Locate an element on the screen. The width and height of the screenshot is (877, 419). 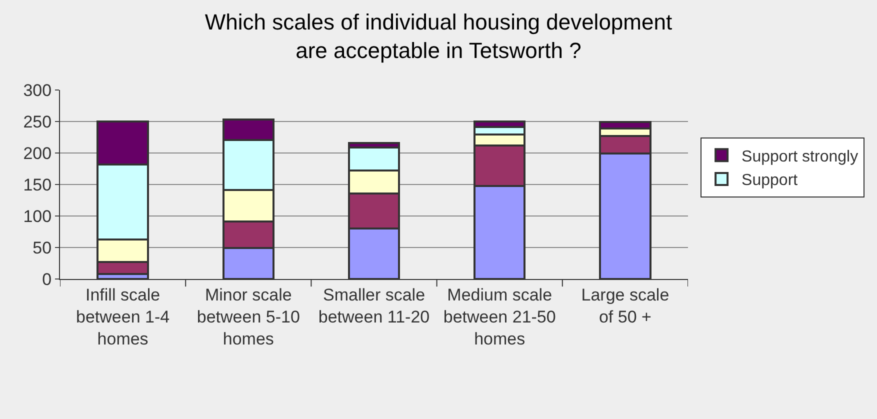
legend-label: Support is located at coordinates (770, 181).